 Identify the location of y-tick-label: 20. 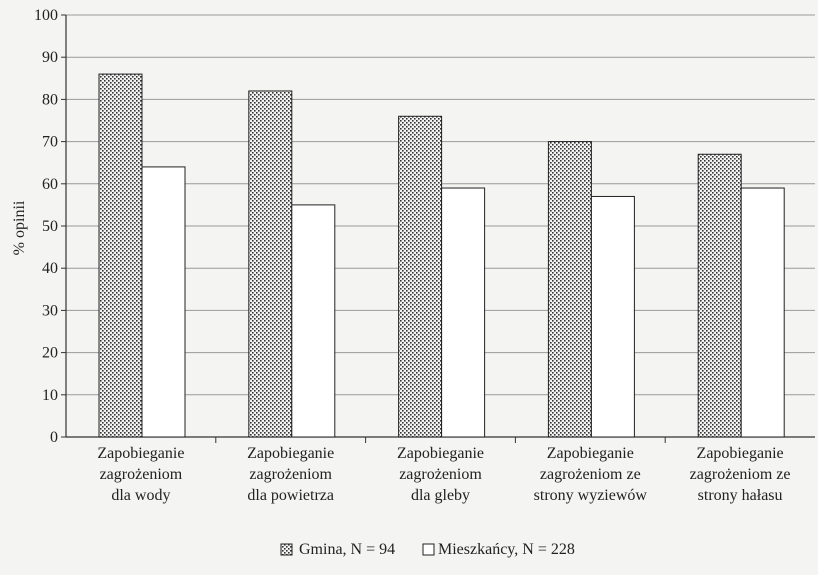
(50, 353).